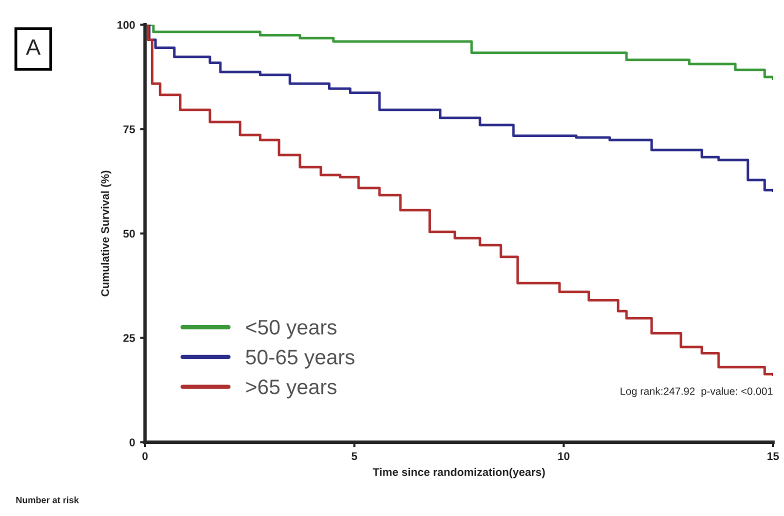 This screenshot has height=516, width=784. I want to click on legend-label: >65 years, so click(291, 389).